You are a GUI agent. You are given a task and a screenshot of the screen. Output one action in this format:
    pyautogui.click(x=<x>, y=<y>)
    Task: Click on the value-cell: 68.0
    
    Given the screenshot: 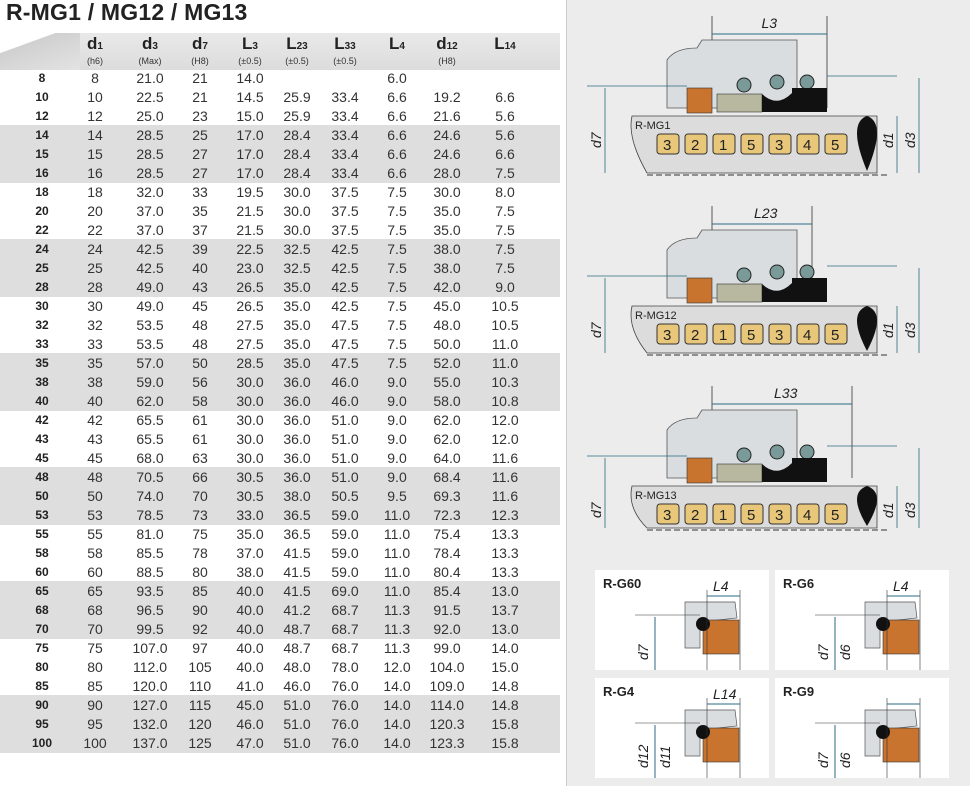 What is the action you would take?
    pyautogui.click(x=150, y=458)
    